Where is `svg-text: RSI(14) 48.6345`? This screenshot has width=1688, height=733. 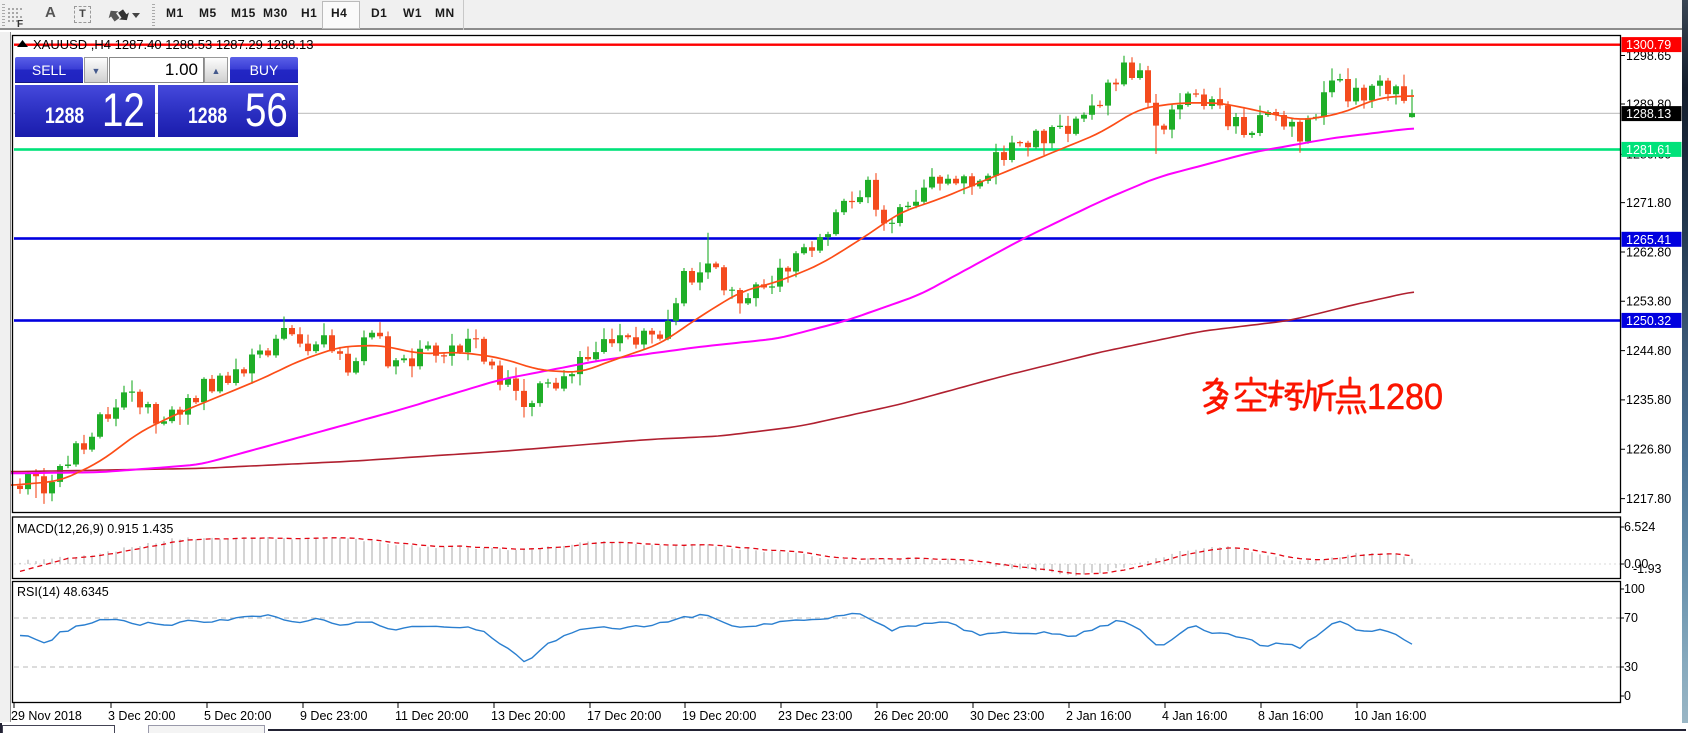
svg-text: RSI(14) 48.6345 is located at coordinates (63, 592).